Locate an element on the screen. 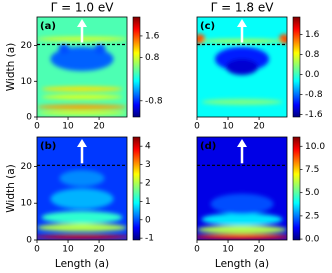  colorbar-tick-label: -1 is located at coordinates (149, 239).